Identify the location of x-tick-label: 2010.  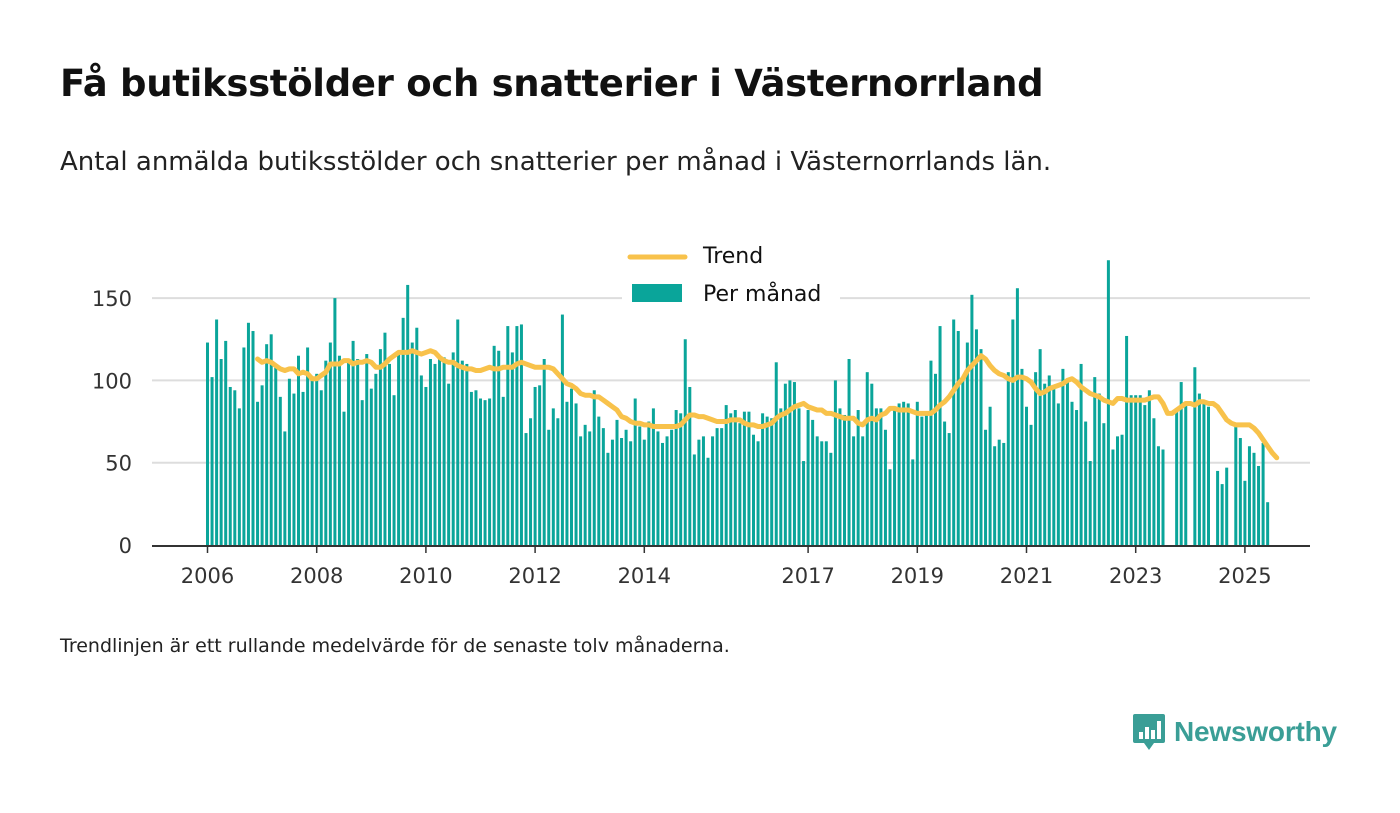
(425, 576).